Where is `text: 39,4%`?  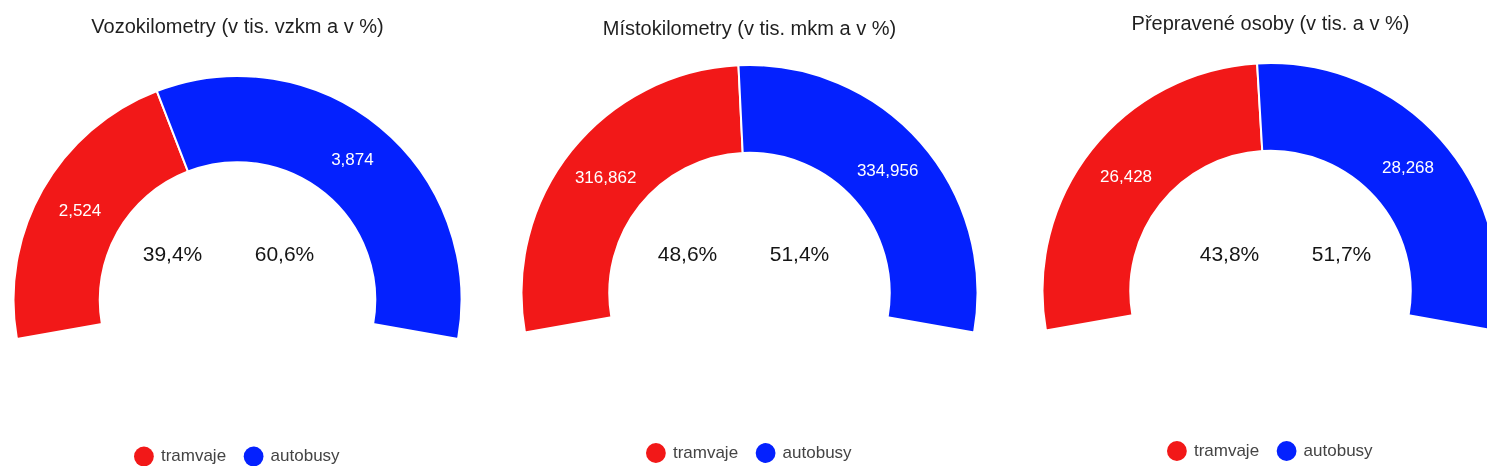
text: 39,4% is located at coordinates (172, 253).